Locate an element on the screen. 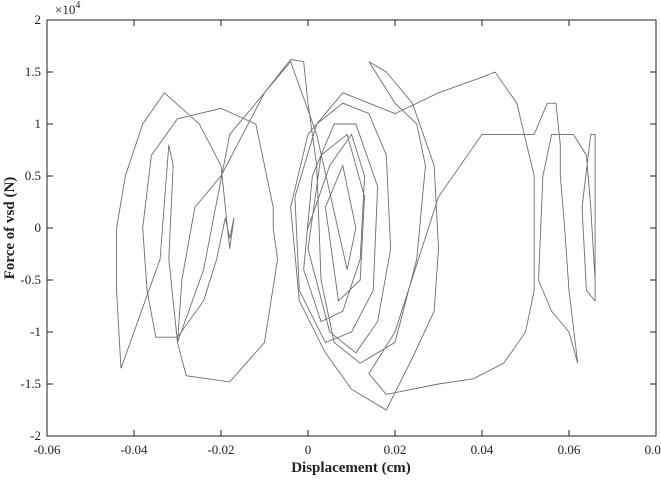  x-tick-label: -0.04 is located at coordinates (134, 449).